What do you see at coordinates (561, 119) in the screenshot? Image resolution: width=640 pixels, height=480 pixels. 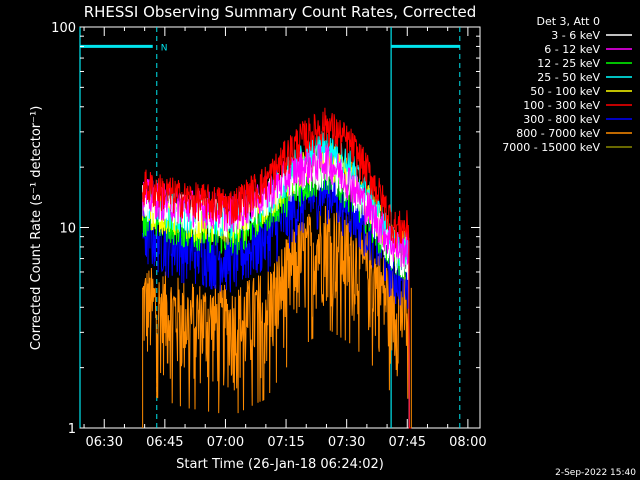 I see `legend-label: 300 - 800 keV` at bounding box center [561, 119].